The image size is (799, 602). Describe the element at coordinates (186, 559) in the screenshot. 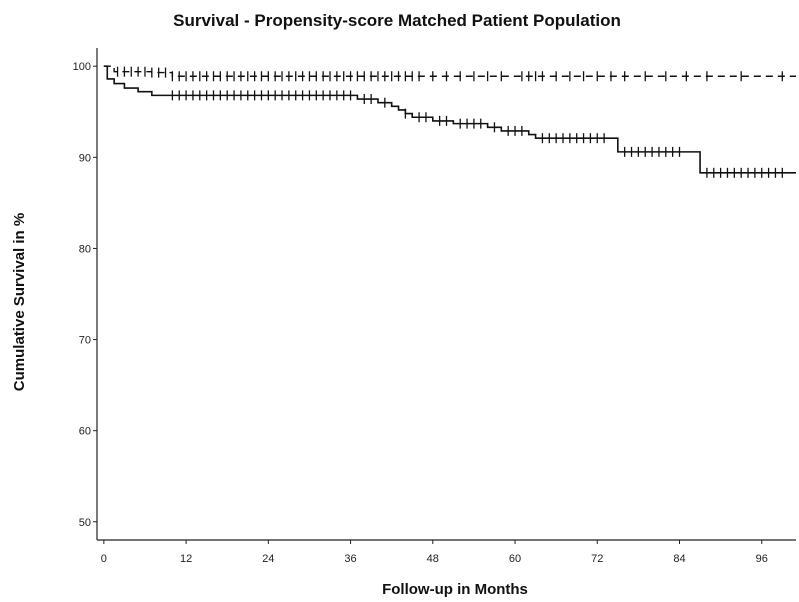

I see `x-tick-label: 12` at that location.